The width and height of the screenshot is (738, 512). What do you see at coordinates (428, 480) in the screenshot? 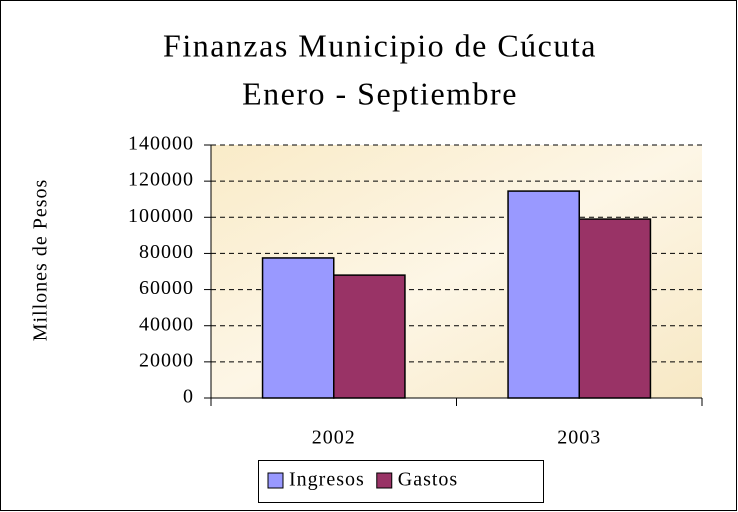
I see `legend-label: Gastos` at bounding box center [428, 480].